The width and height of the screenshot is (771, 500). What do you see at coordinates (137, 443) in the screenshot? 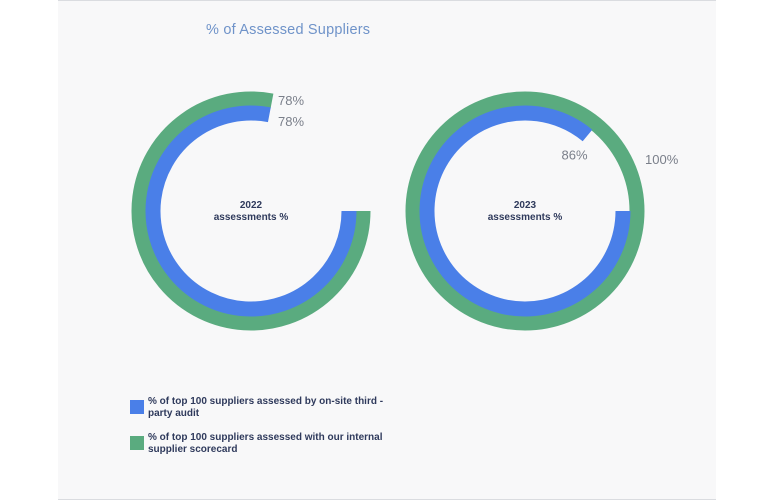
I see `legend-swatch-scorecard` at bounding box center [137, 443].